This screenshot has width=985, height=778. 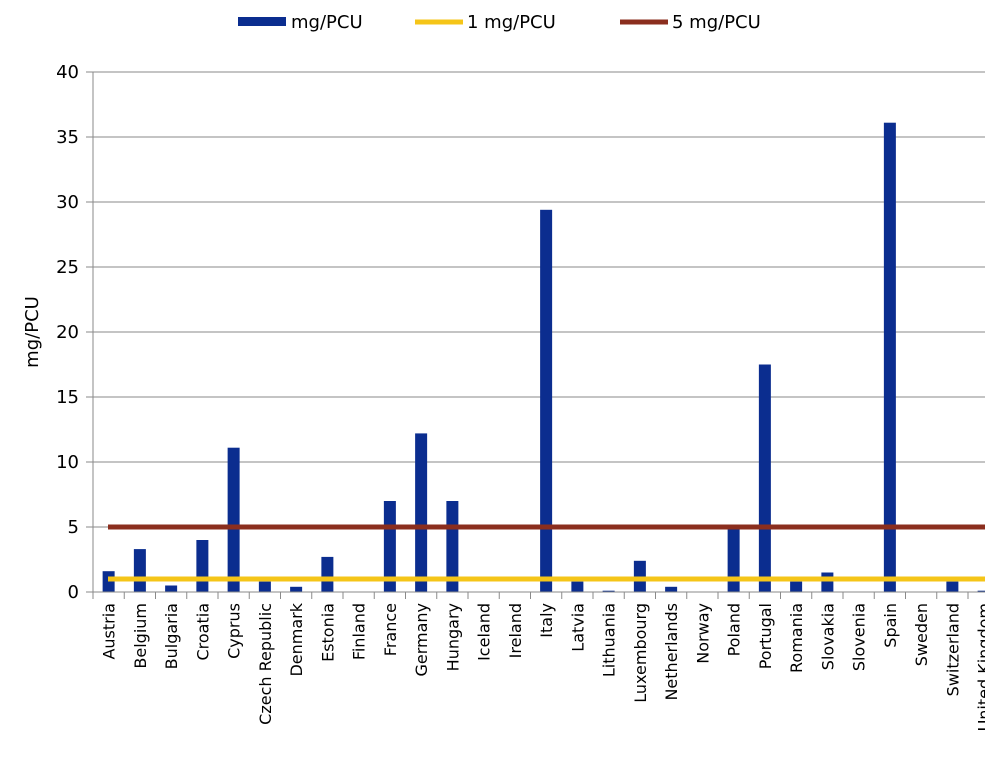 I want to click on category-label: Belgium, so click(x=140, y=636).